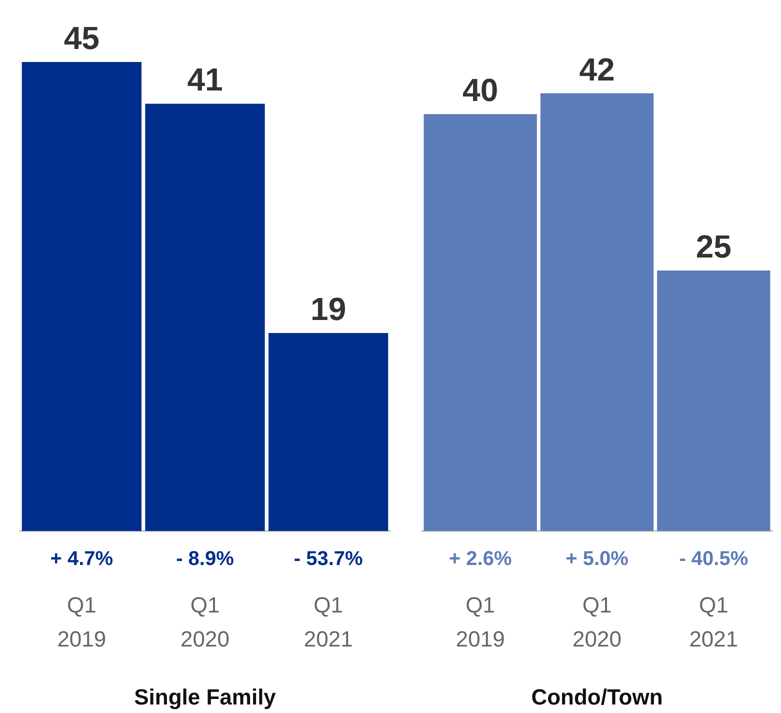 The height and width of the screenshot is (713, 781). What do you see at coordinates (82, 38) in the screenshot?
I see `data-label: 45` at bounding box center [82, 38].